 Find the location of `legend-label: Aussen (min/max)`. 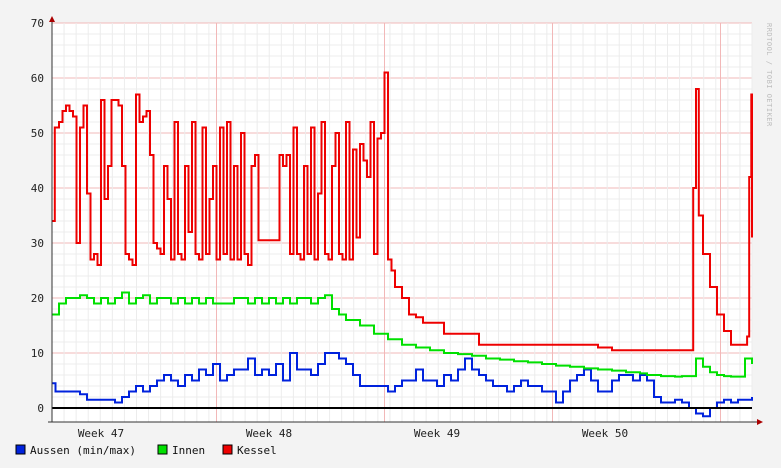

legend-label: Aussen (min/max) is located at coordinates (83, 450).